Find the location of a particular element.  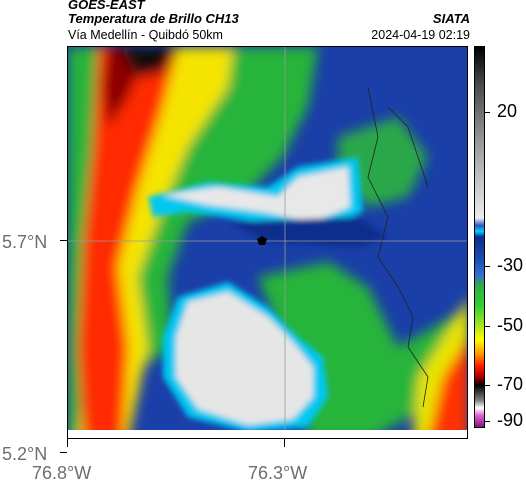

black-warm-core is located at coordinates (148, 62).